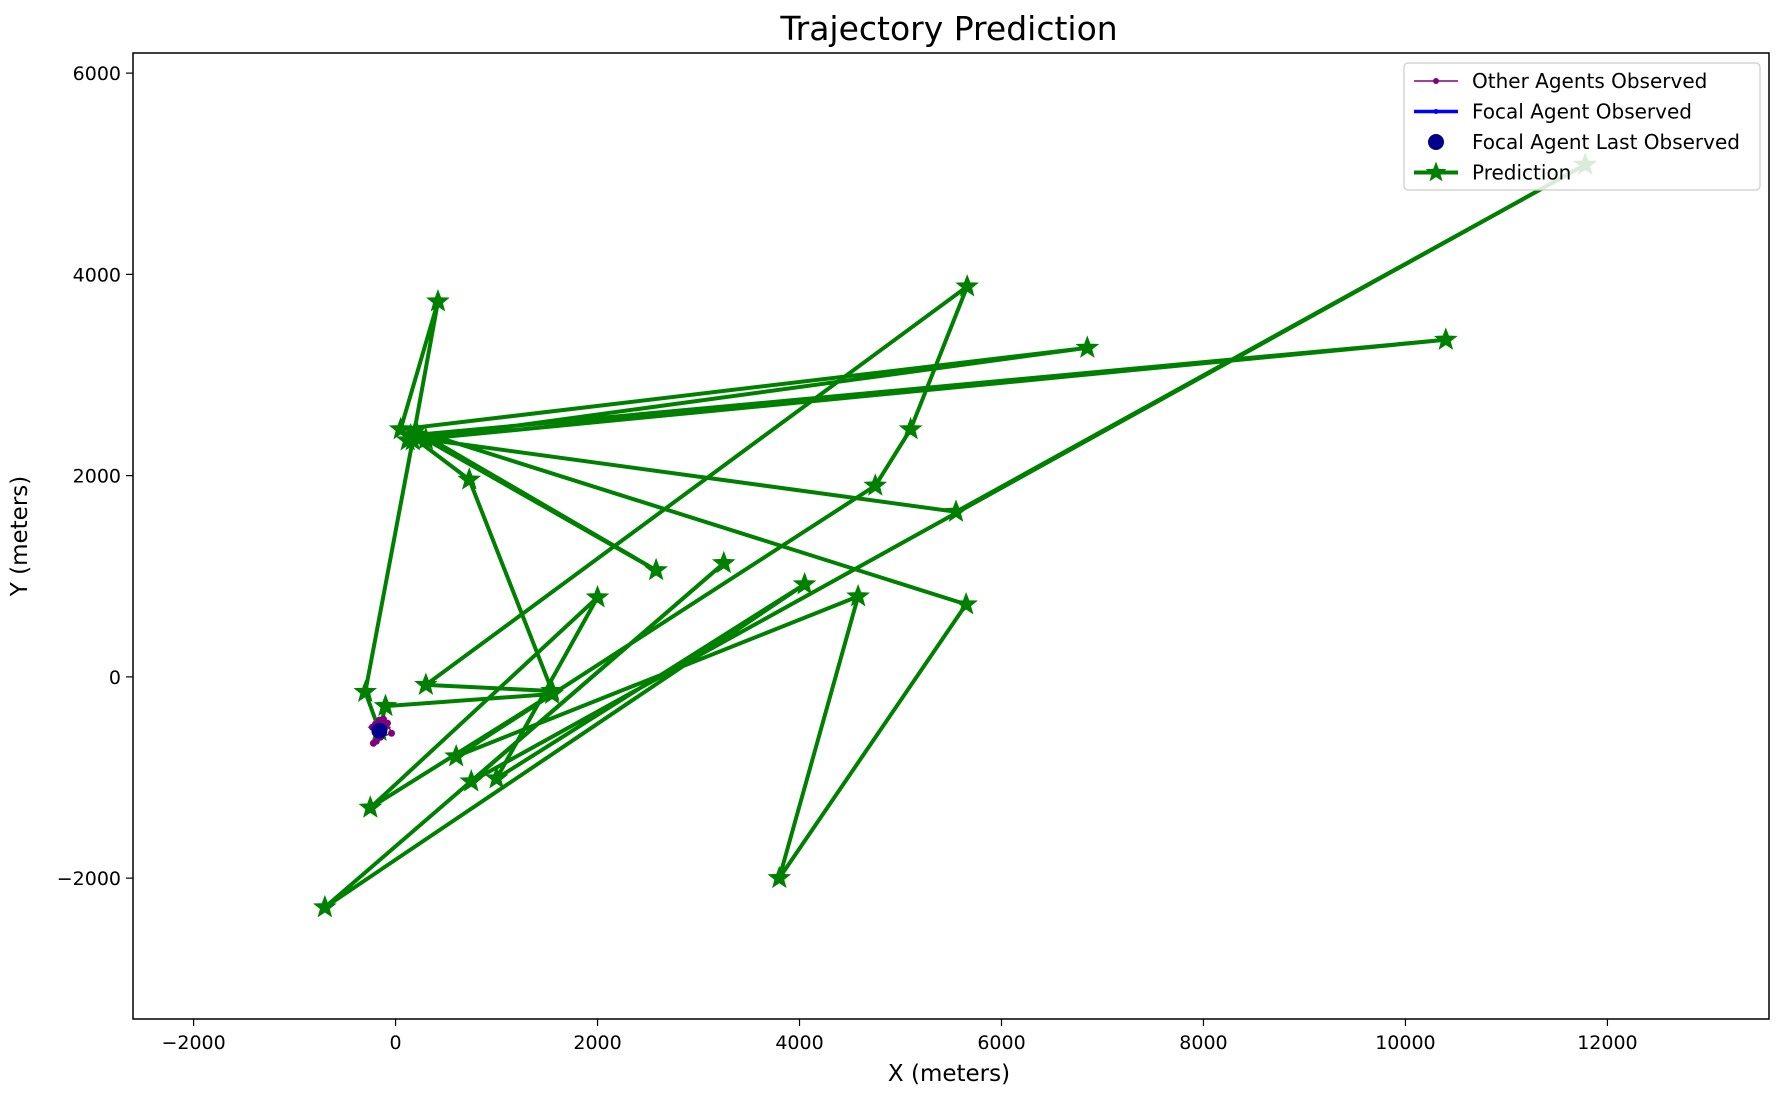 The height and width of the screenshot is (1101, 1782). I want to click on y-tick-label: −2000, so click(89, 879).